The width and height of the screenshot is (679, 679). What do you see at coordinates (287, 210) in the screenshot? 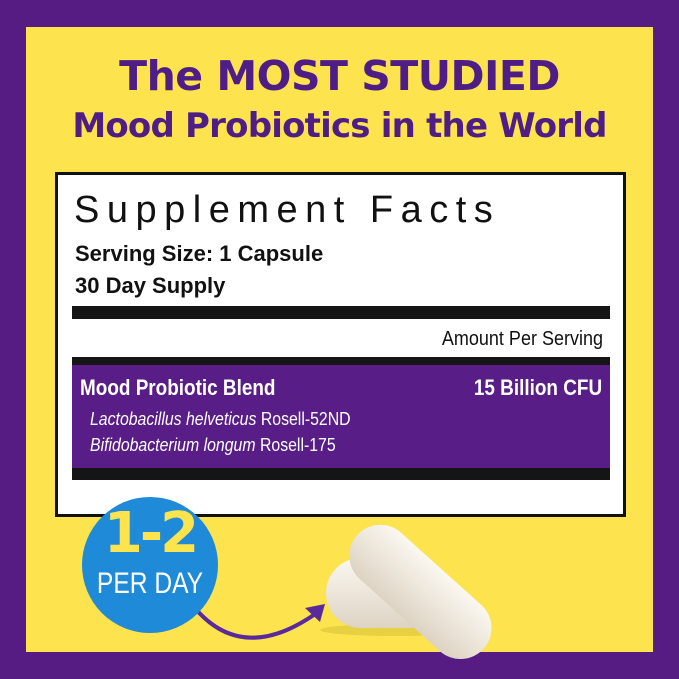
I see `label-title: Supplement Facts` at bounding box center [287, 210].